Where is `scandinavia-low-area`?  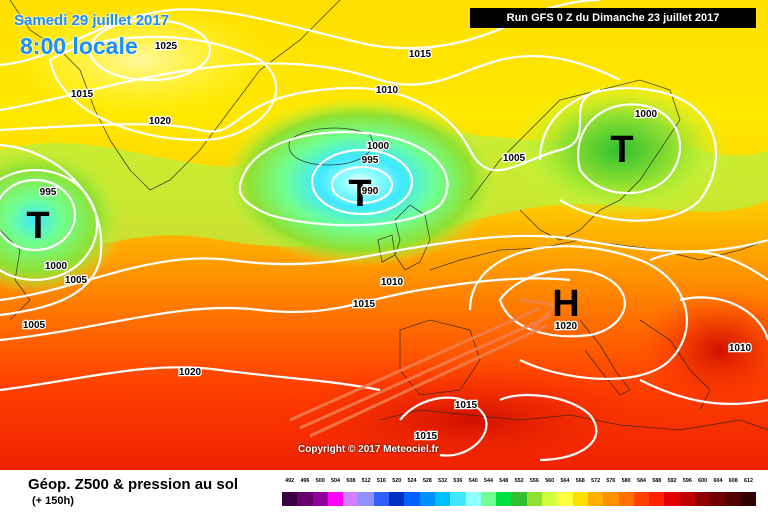 scandinavia-low-area is located at coordinates (620, 150).